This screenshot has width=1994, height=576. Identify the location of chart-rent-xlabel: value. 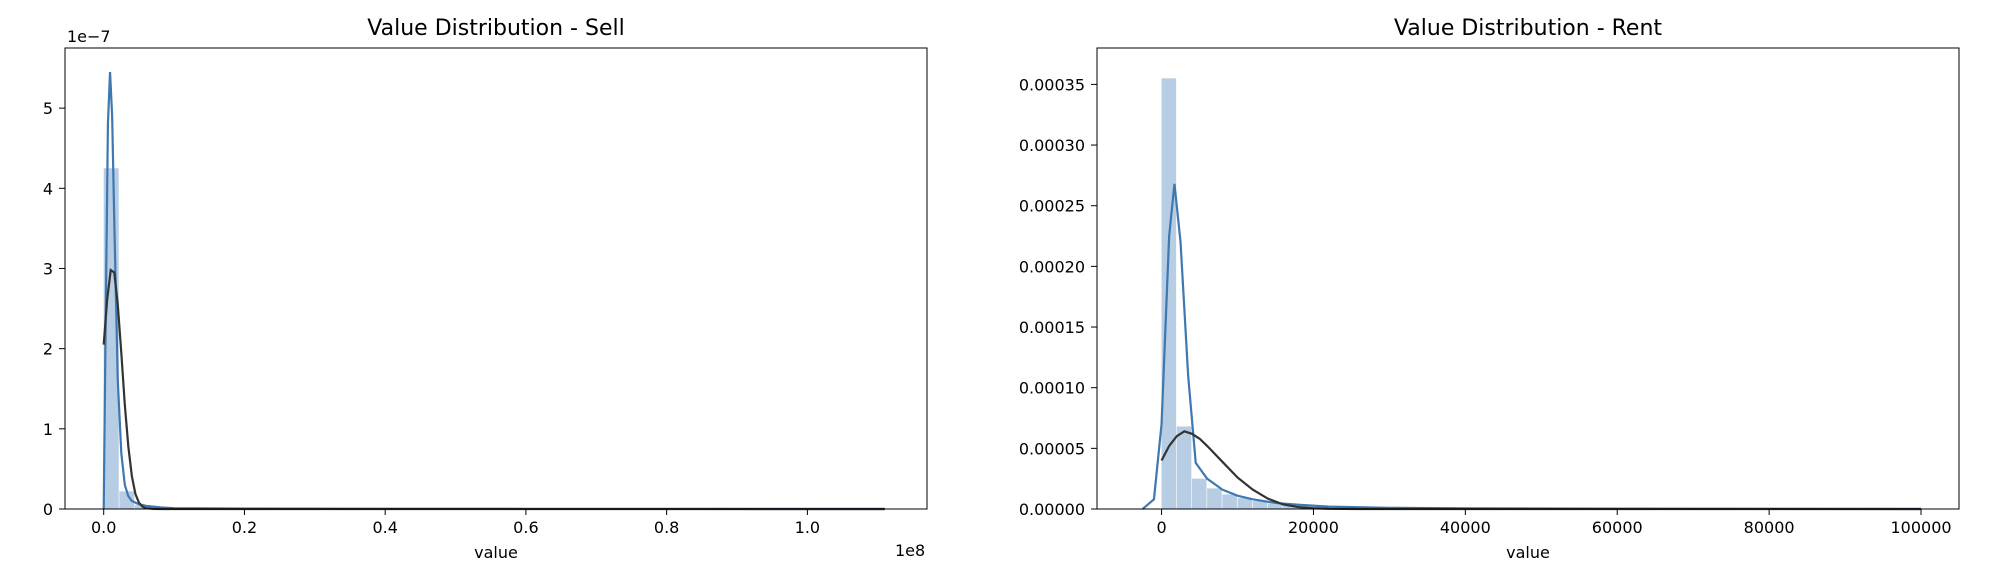
(1528, 552).